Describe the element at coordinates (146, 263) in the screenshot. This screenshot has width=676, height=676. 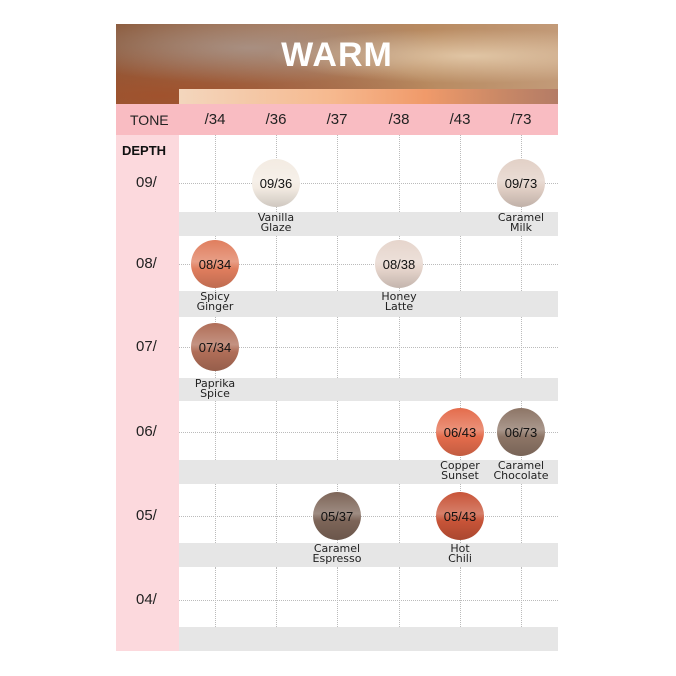
I see `depth-level: 08/` at that location.